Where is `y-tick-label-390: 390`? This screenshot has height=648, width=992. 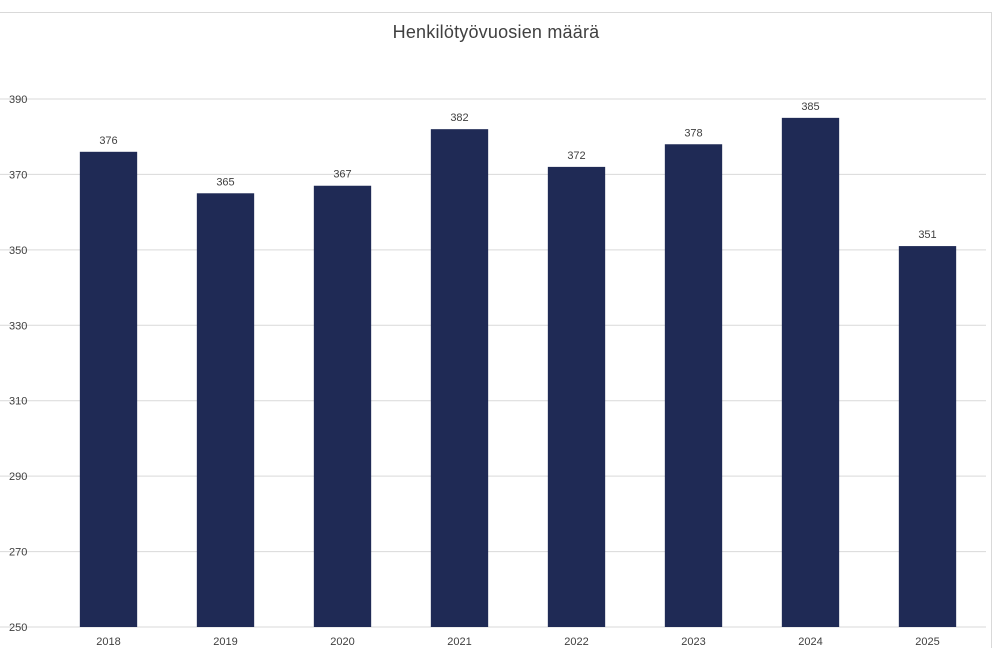
y-tick-label-390: 390 is located at coordinates (18, 100).